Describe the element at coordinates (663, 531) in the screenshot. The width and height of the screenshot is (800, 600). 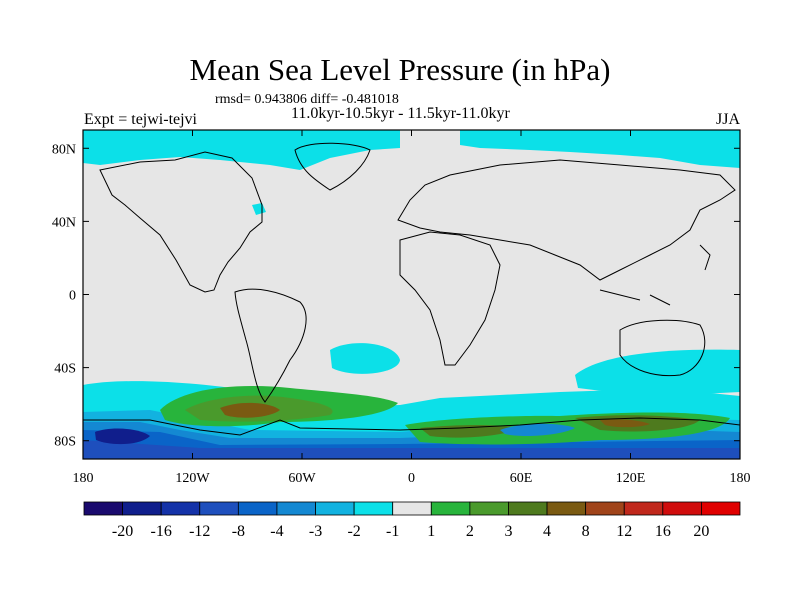
I see `colorbar-label: 16` at that location.